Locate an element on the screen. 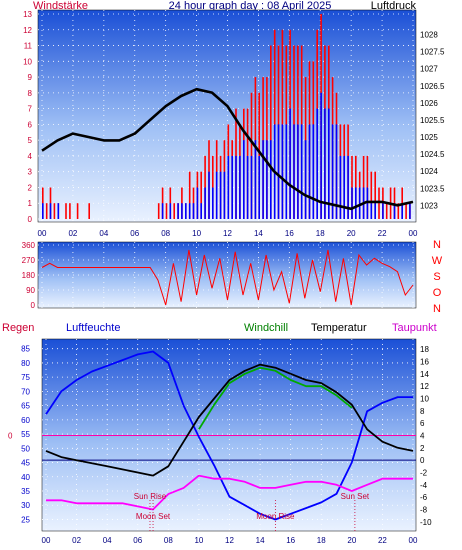  x-tick-label: 20 is located at coordinates (351, 540).